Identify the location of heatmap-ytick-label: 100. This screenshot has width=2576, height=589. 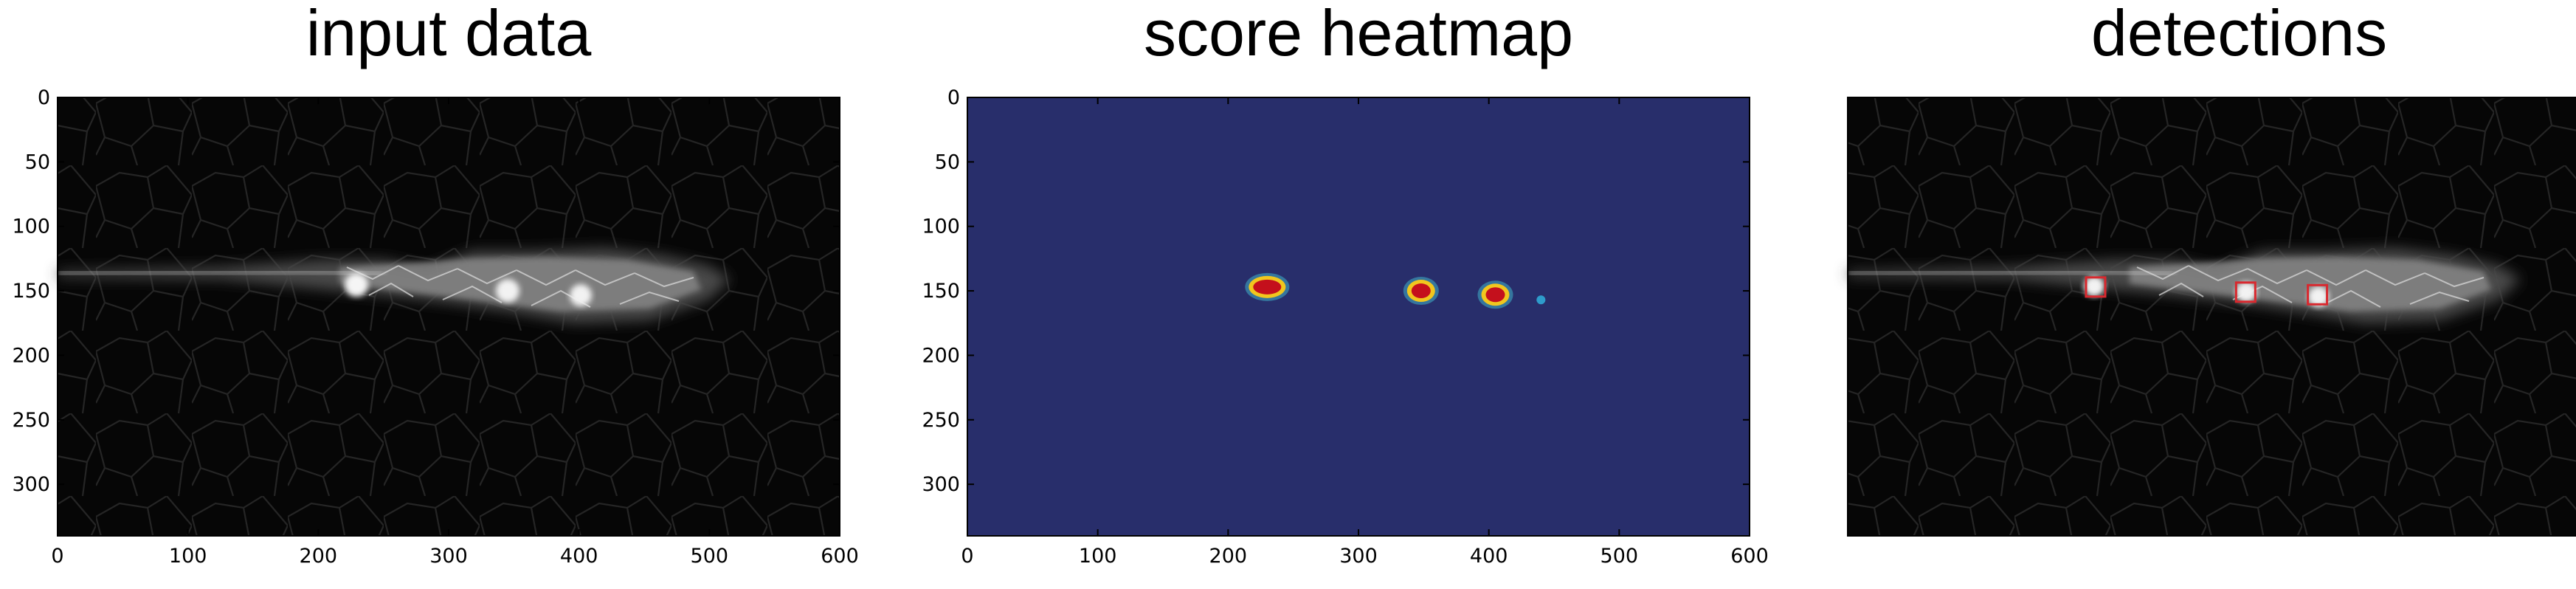
(941, 227).